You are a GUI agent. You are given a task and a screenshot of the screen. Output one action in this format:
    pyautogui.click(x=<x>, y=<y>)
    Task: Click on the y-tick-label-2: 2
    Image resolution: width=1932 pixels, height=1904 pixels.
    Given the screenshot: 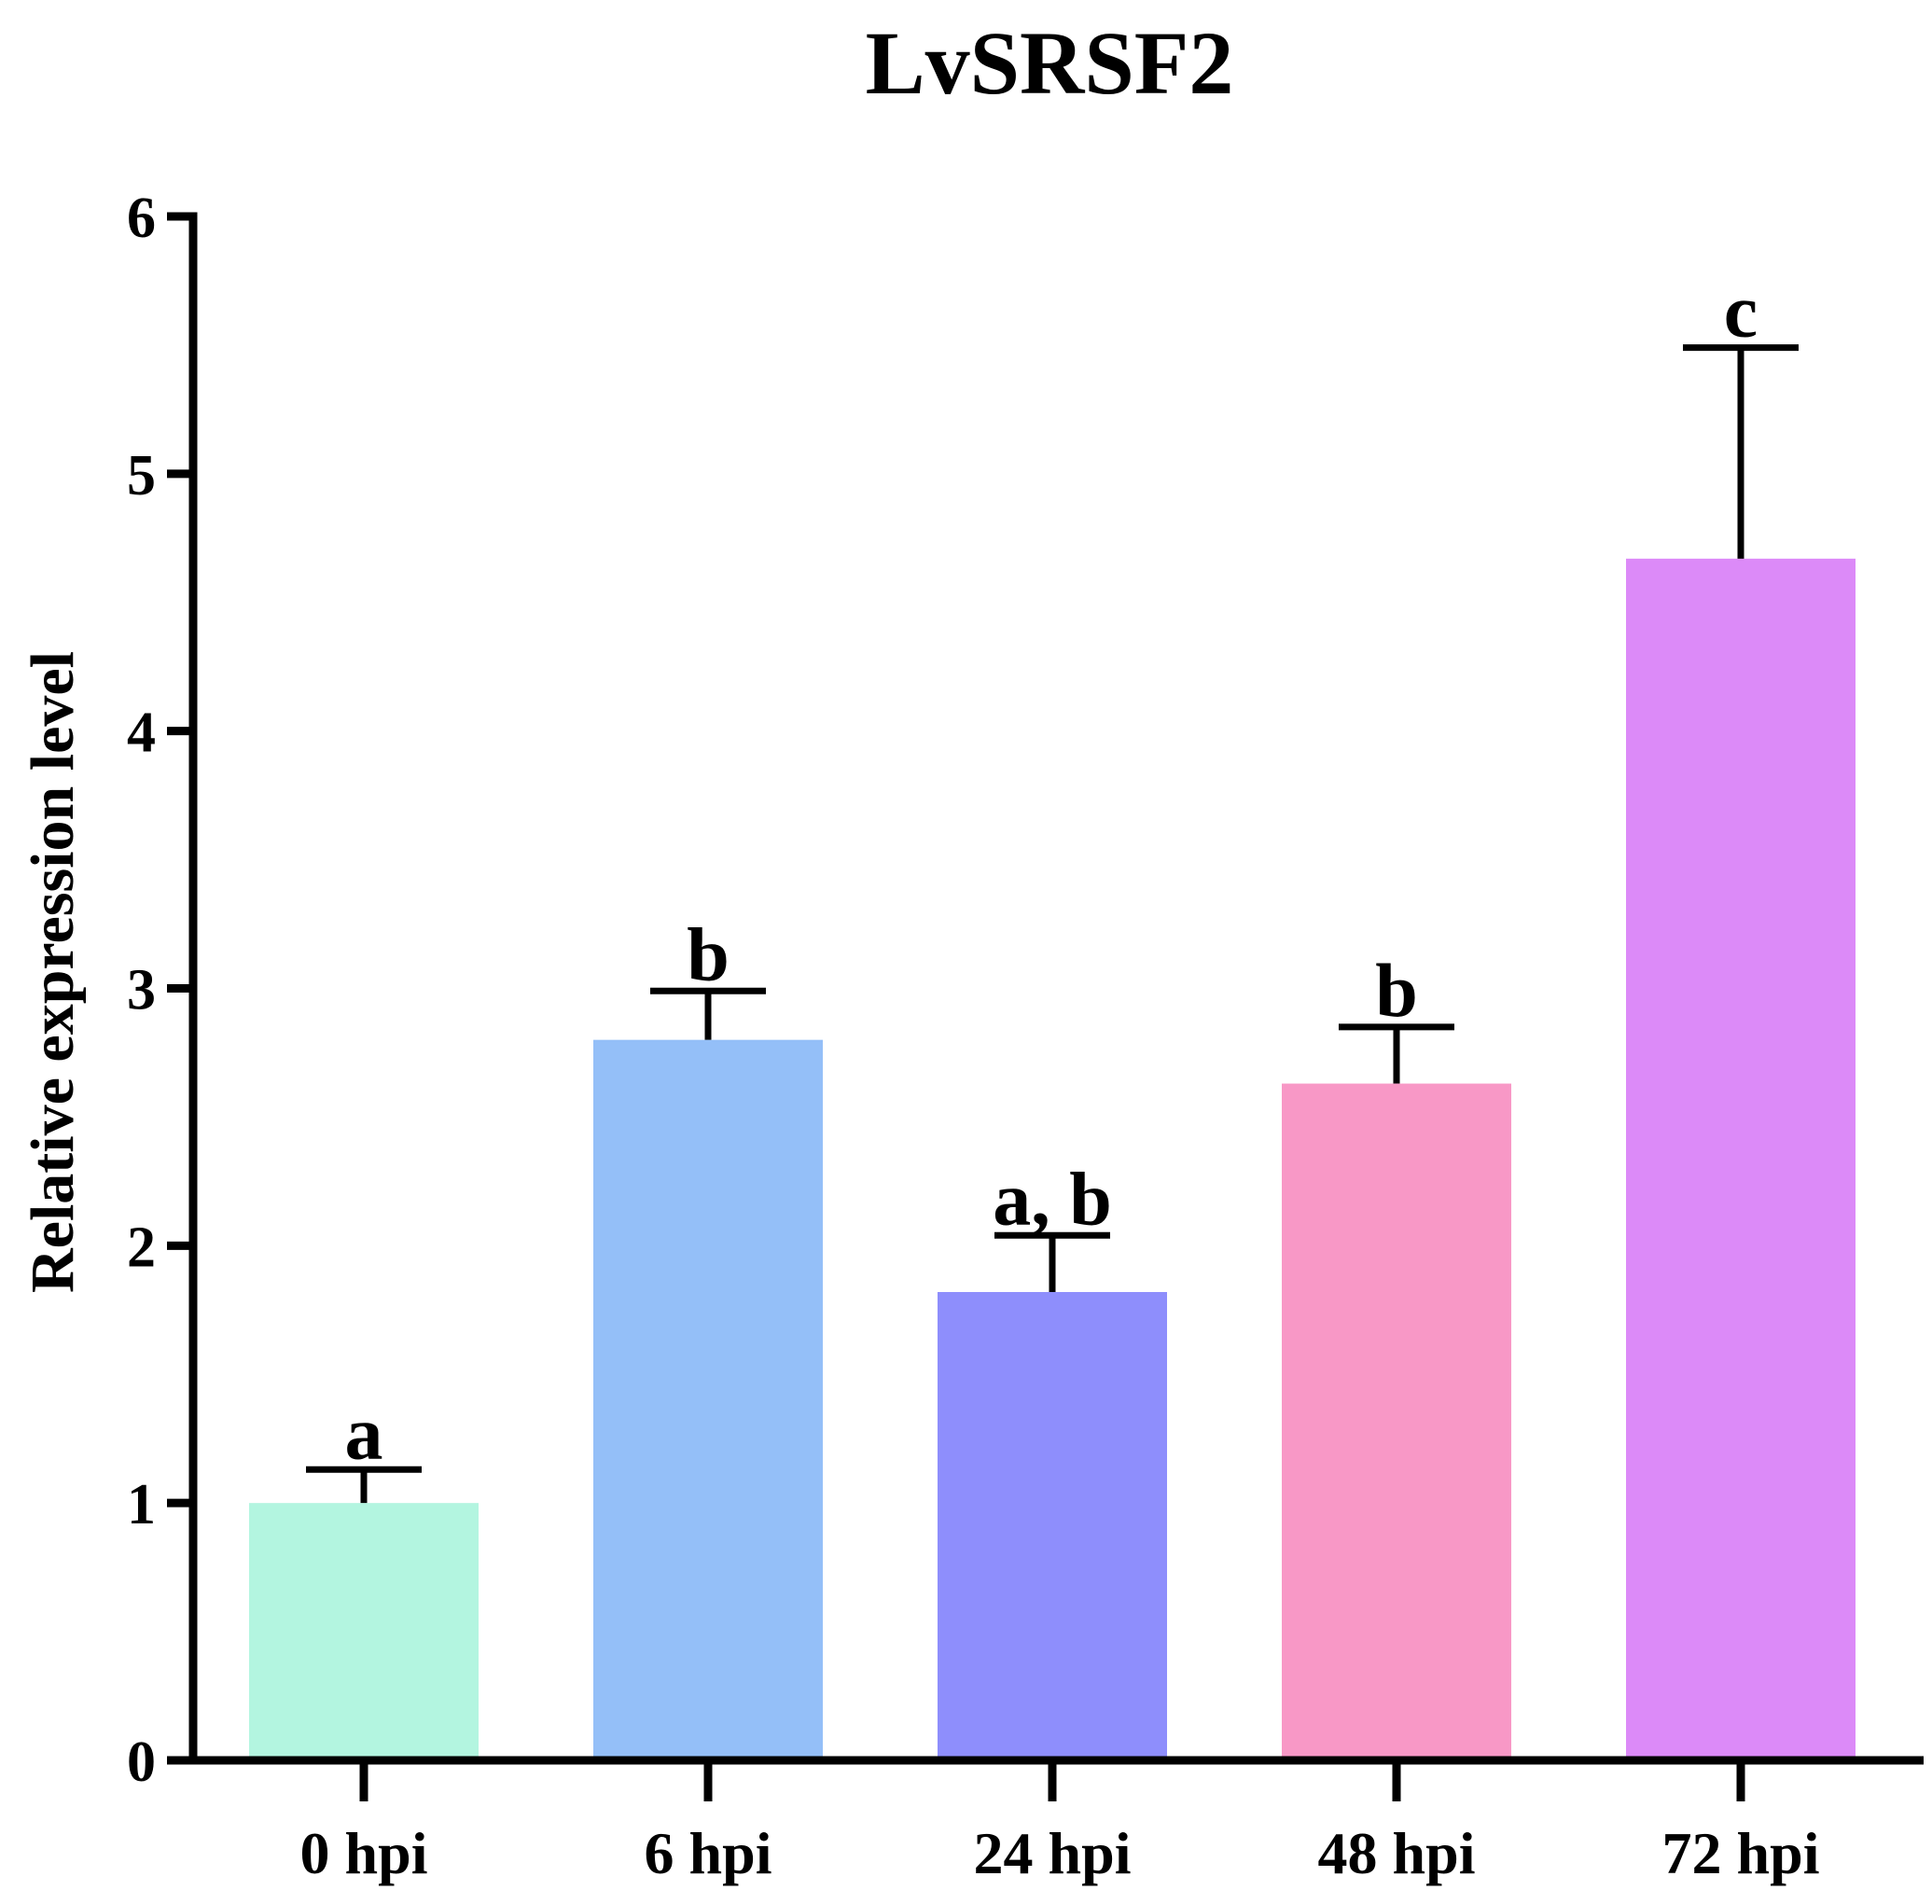 What is the action you would take?
    pyautogui.click(x=141, y=1247)
    